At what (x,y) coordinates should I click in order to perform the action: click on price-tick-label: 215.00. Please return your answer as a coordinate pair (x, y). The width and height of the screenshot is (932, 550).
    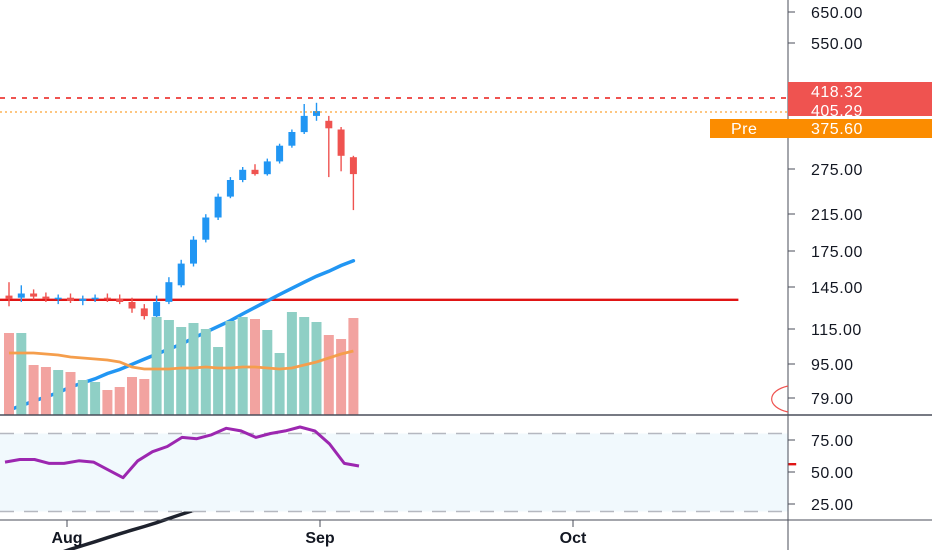
    Looking at the image, I should click on (837, 215).